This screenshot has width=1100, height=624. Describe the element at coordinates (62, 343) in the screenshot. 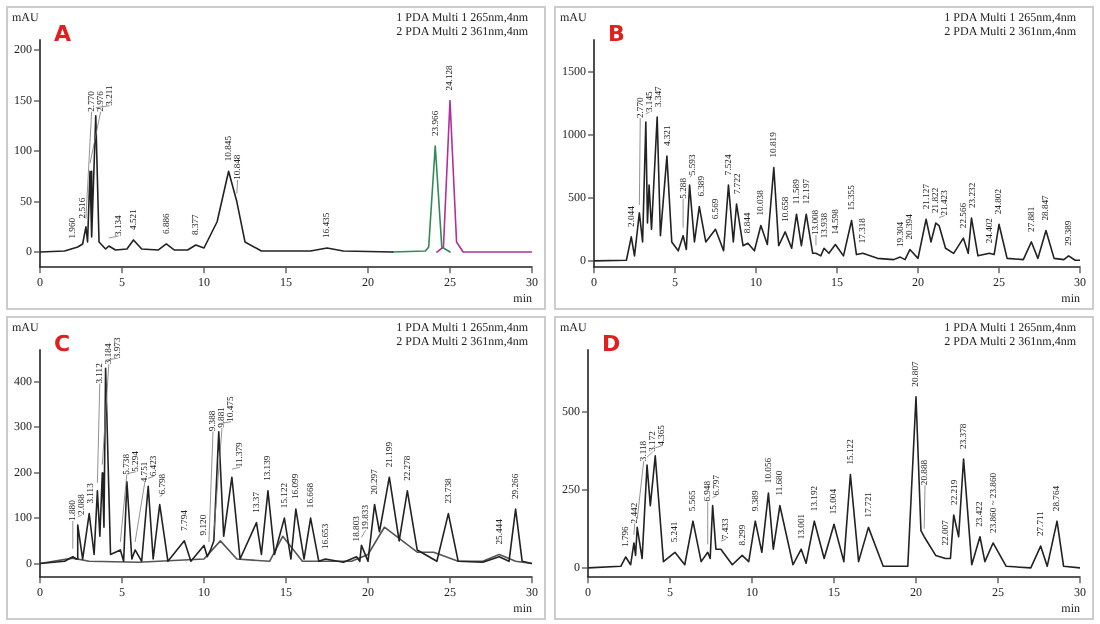

I see `chart-title: C` at that location.